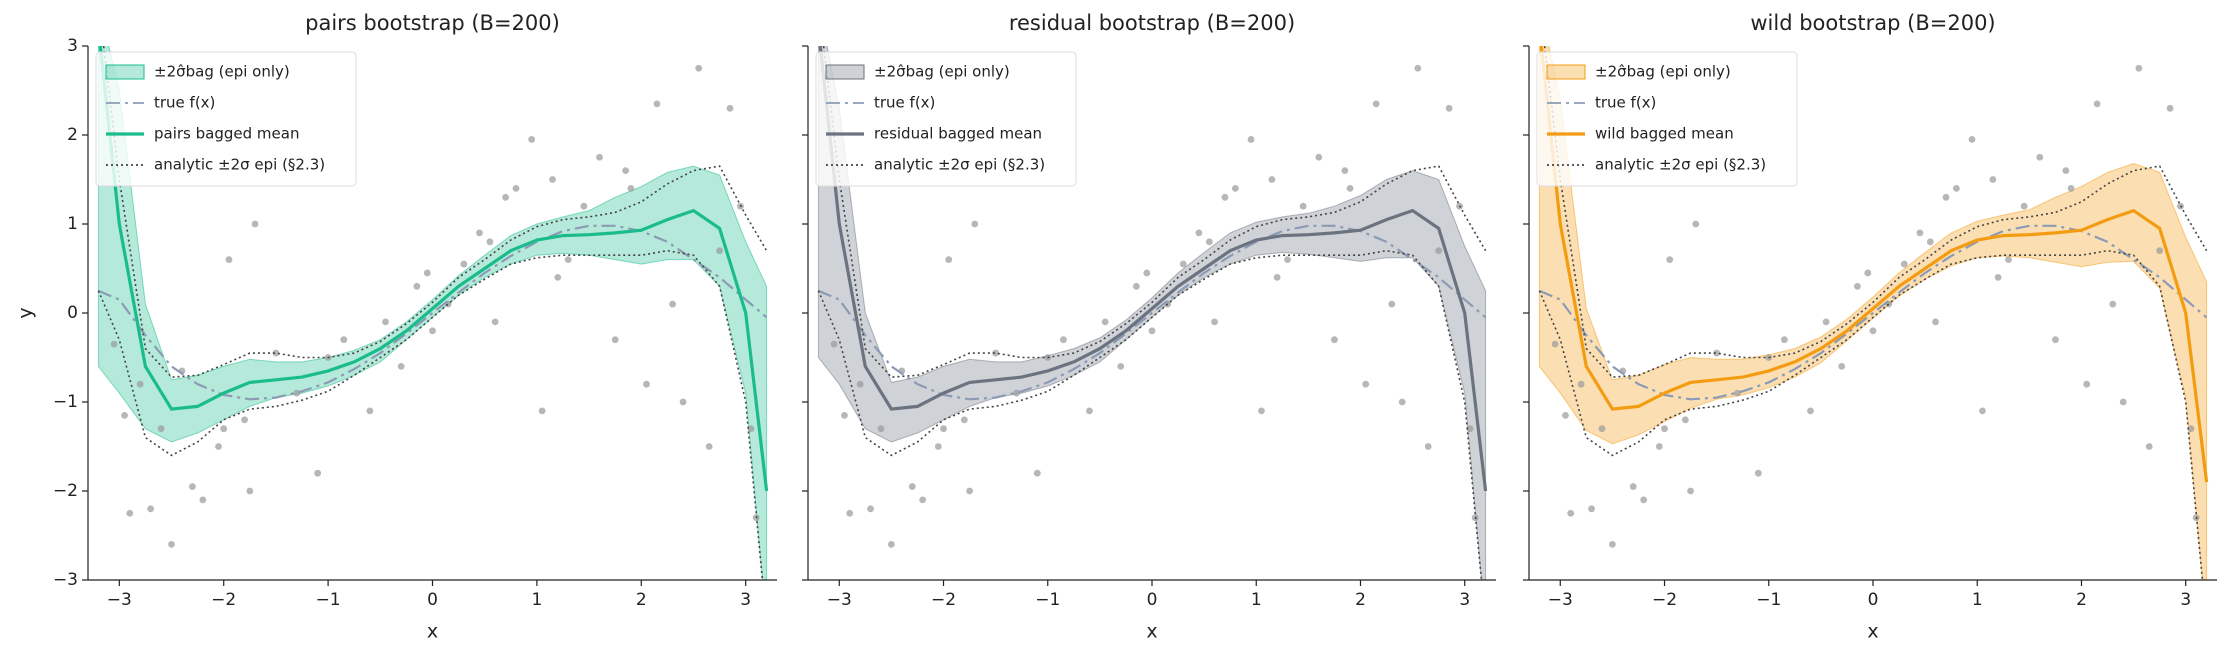  I want to click on legend-label: true f(x), so click(184, 103).